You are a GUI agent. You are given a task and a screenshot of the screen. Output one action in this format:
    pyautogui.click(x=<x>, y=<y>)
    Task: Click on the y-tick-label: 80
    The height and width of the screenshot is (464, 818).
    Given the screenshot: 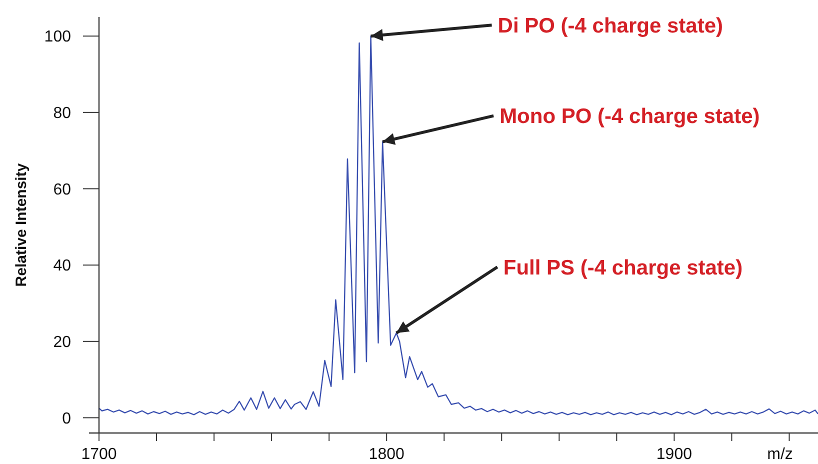 What is the action you would take?
    pyautogui.click(x=62, y=113)
    